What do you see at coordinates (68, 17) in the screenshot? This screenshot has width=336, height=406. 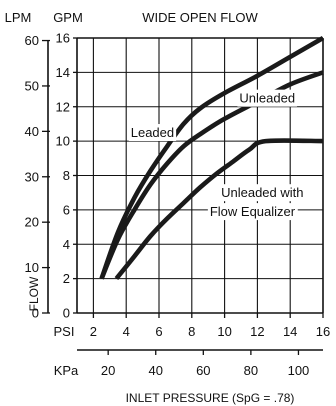 I see `gpm-unit-label: GPM` at bounding box center [68, 17].